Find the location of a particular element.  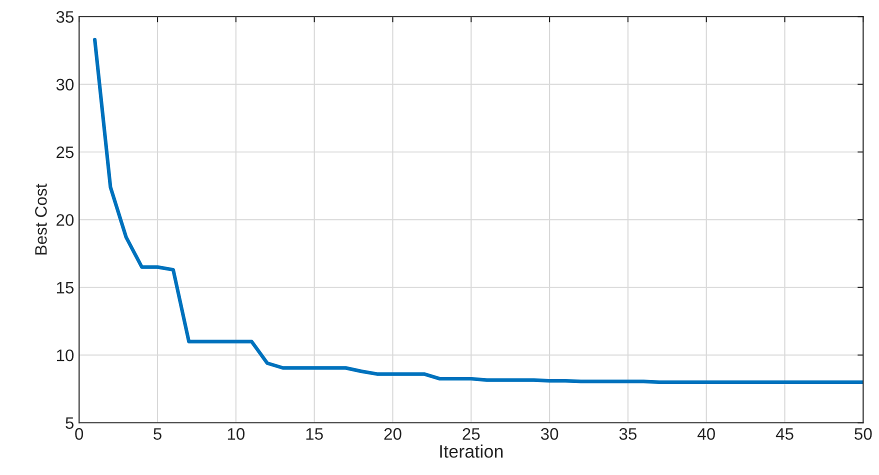

x-tick-label: 5 is located at coordinates (158, 434).